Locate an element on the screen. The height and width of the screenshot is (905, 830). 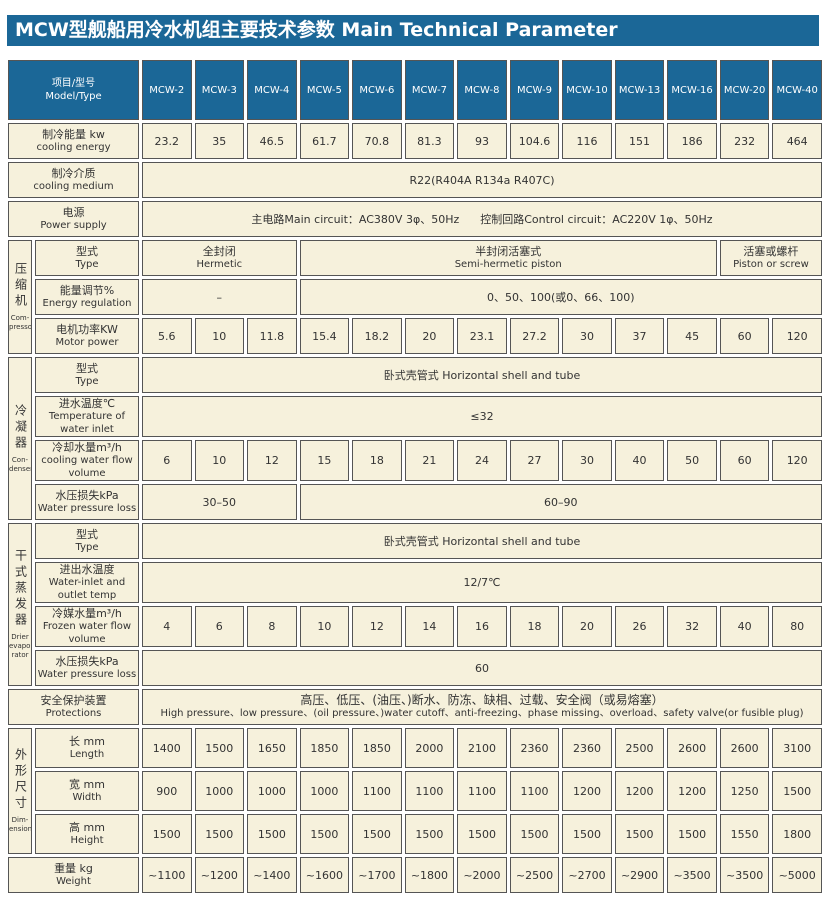
model-header: MCW-7 is located at coordinates (429, 90).